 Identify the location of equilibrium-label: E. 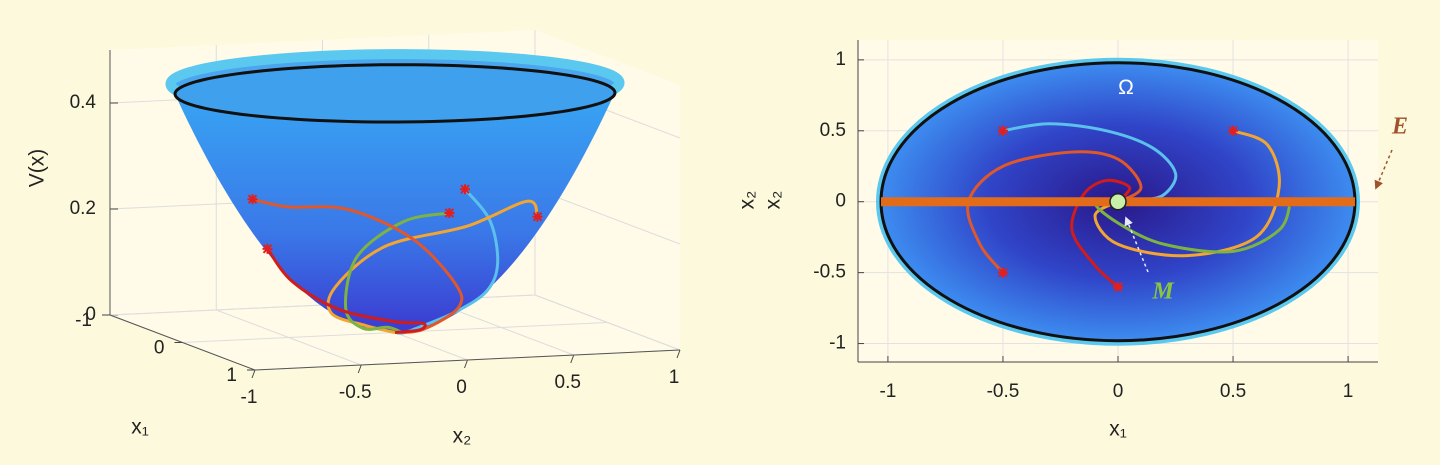
(1399, 127).